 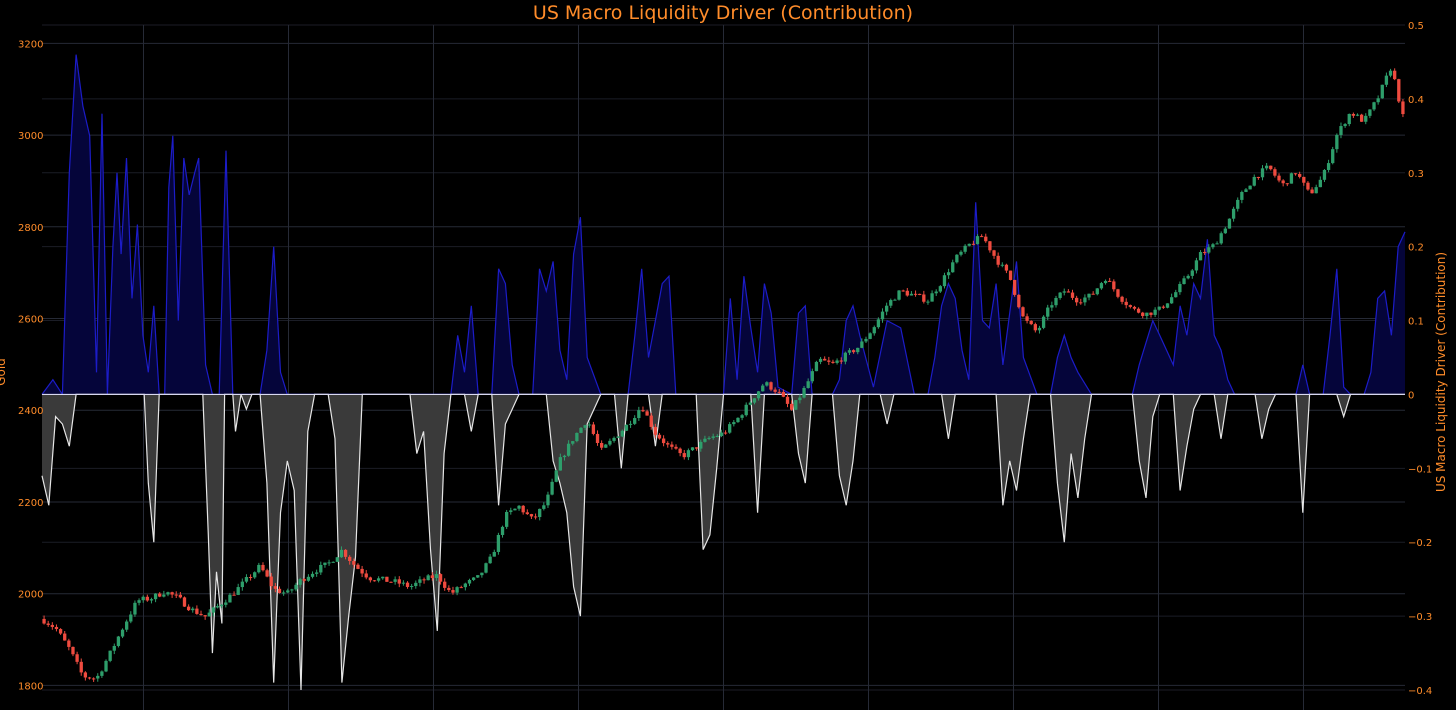 I want to click on left-axis-tick-label: 2000, so click(x=30, y=595).